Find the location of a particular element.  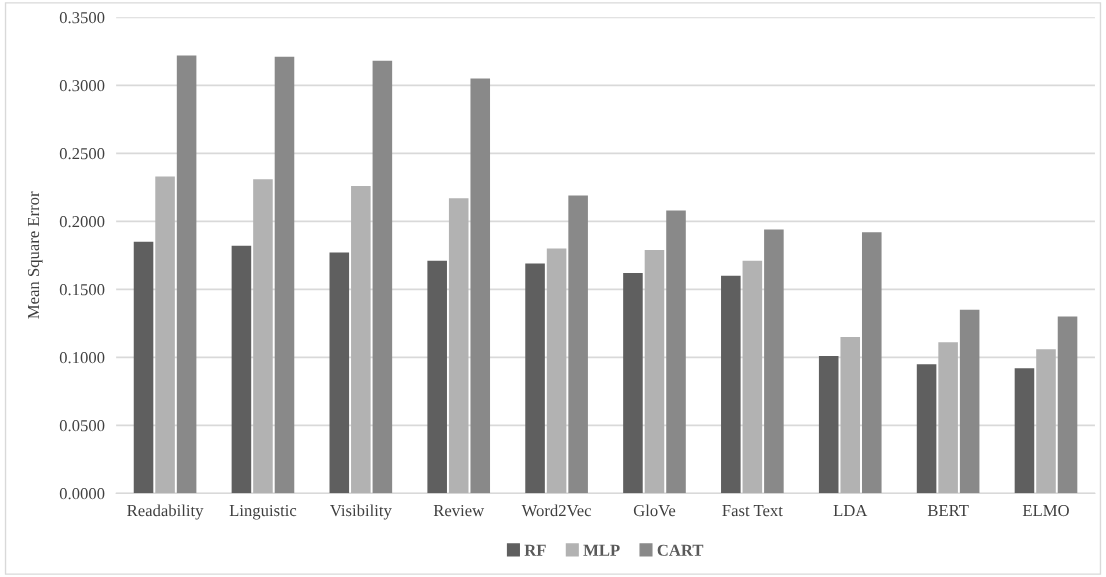

y-tick-label: 0.0000 is located at coordinates (82, 494).